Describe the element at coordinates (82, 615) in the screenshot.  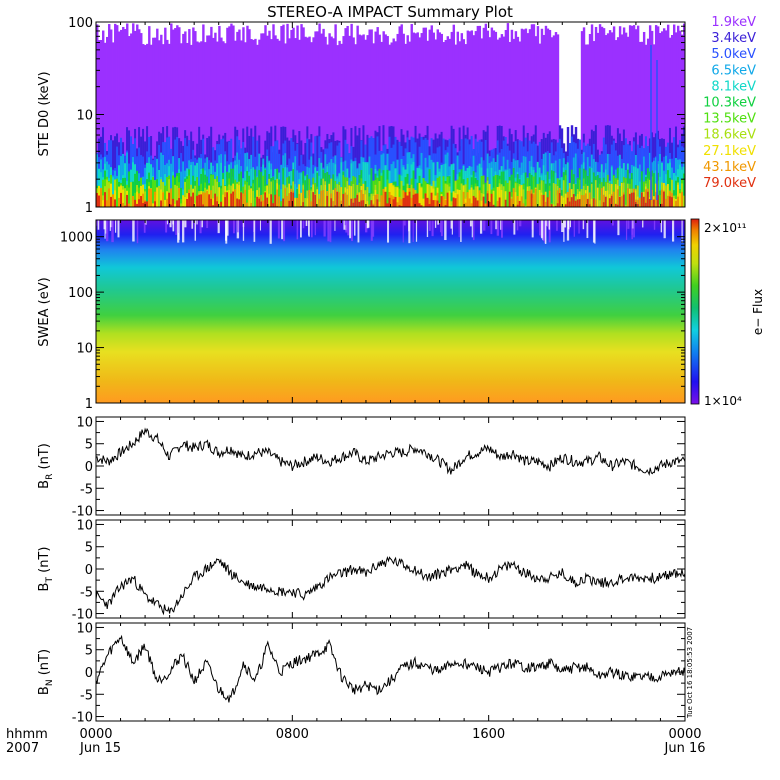
I see `y-tick-label: -10` at that location.